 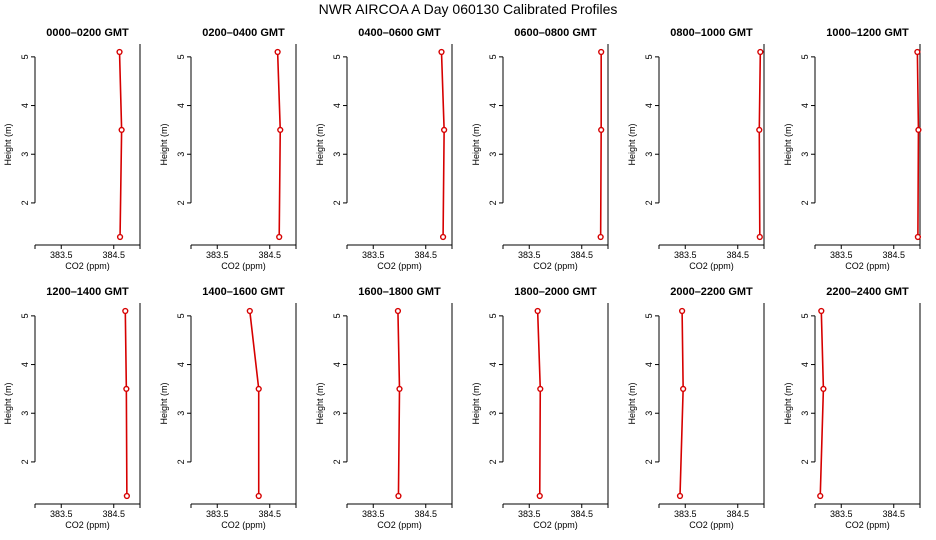 I want to click on panel-title: 1000–1200 GMT, so click(x=867, y=33).